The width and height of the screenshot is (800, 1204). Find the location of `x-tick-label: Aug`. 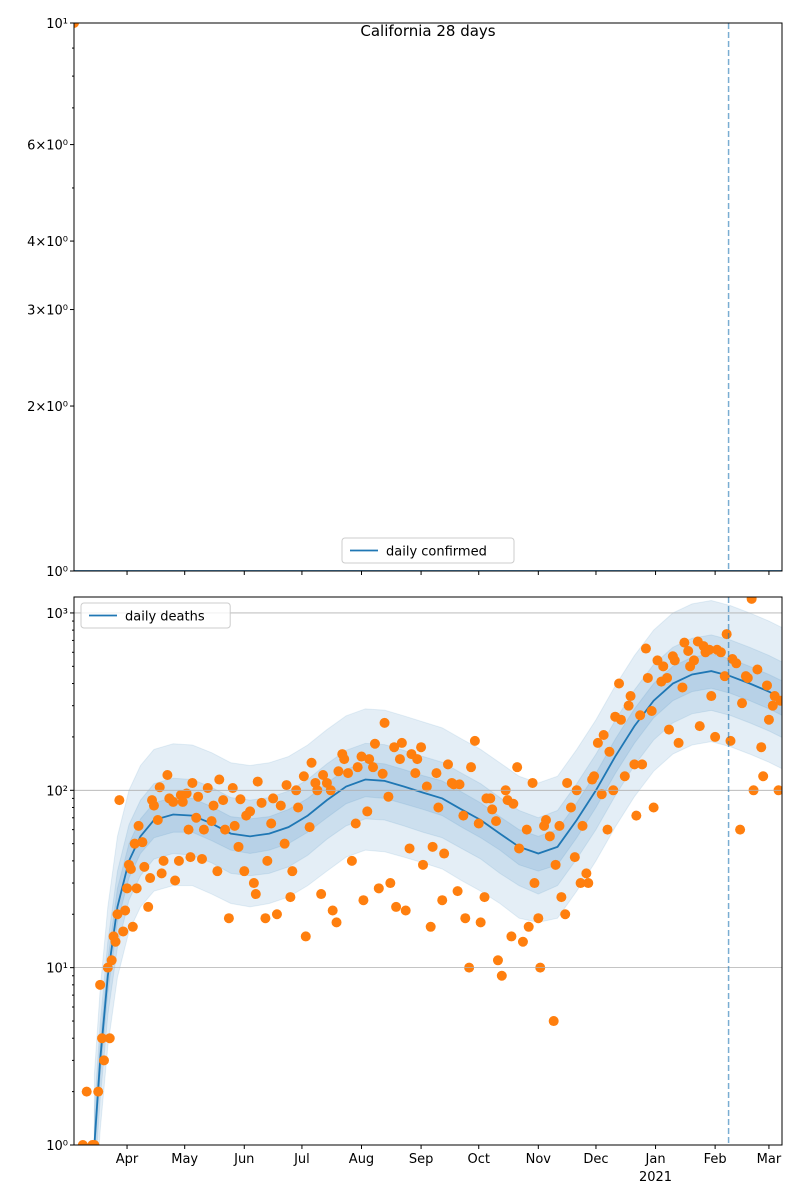

x-tick-label: Aug is located at coordinates (361, 1159).